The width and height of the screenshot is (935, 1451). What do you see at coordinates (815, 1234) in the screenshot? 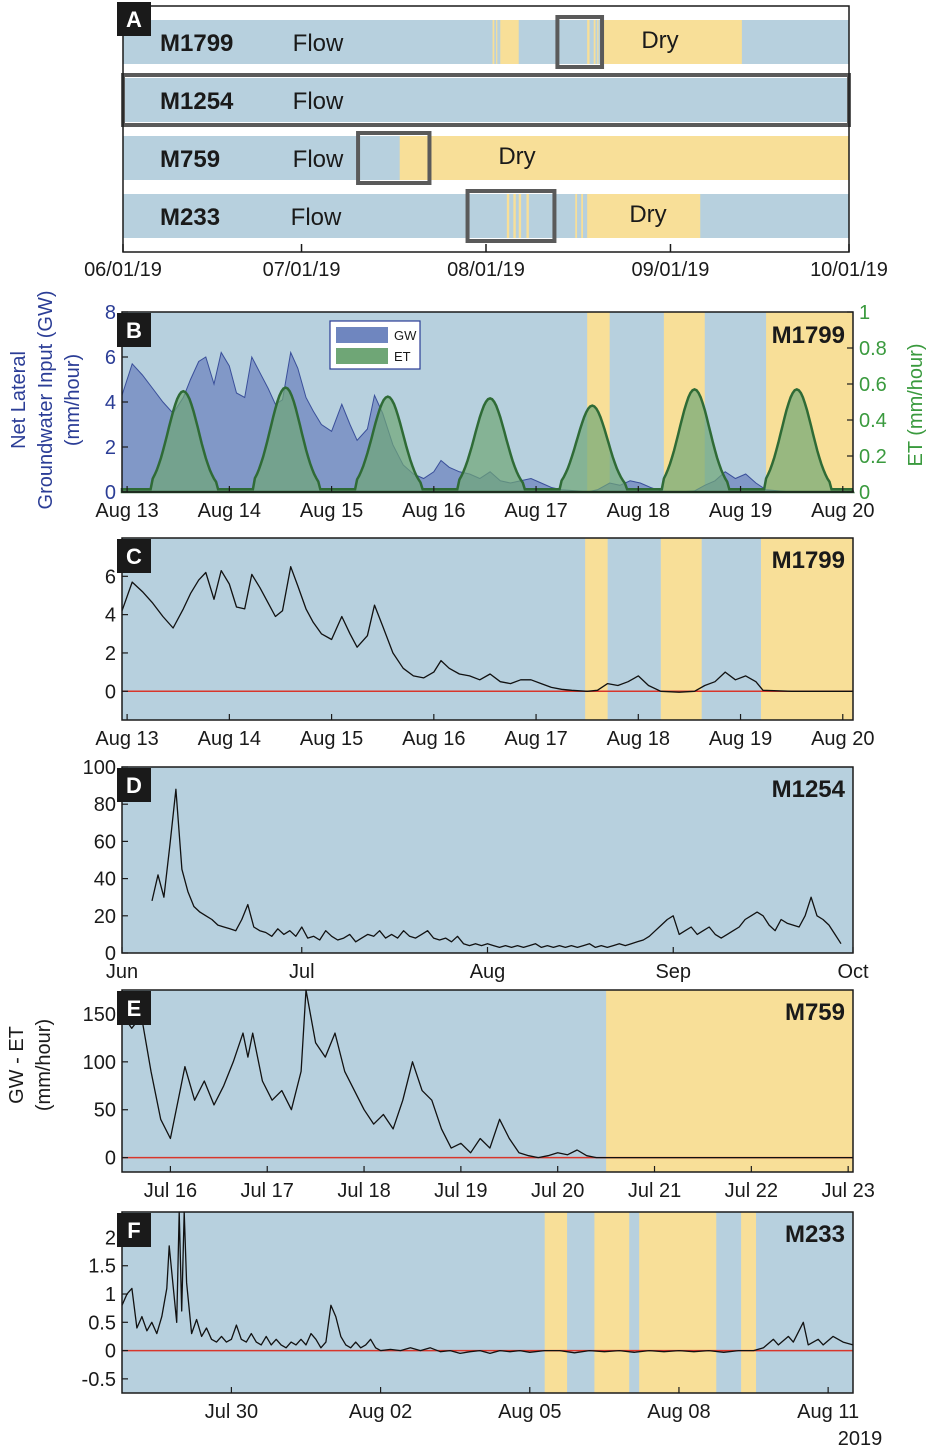
I see `panel-f-site-label: M233` at bounding box center [815, 1234].